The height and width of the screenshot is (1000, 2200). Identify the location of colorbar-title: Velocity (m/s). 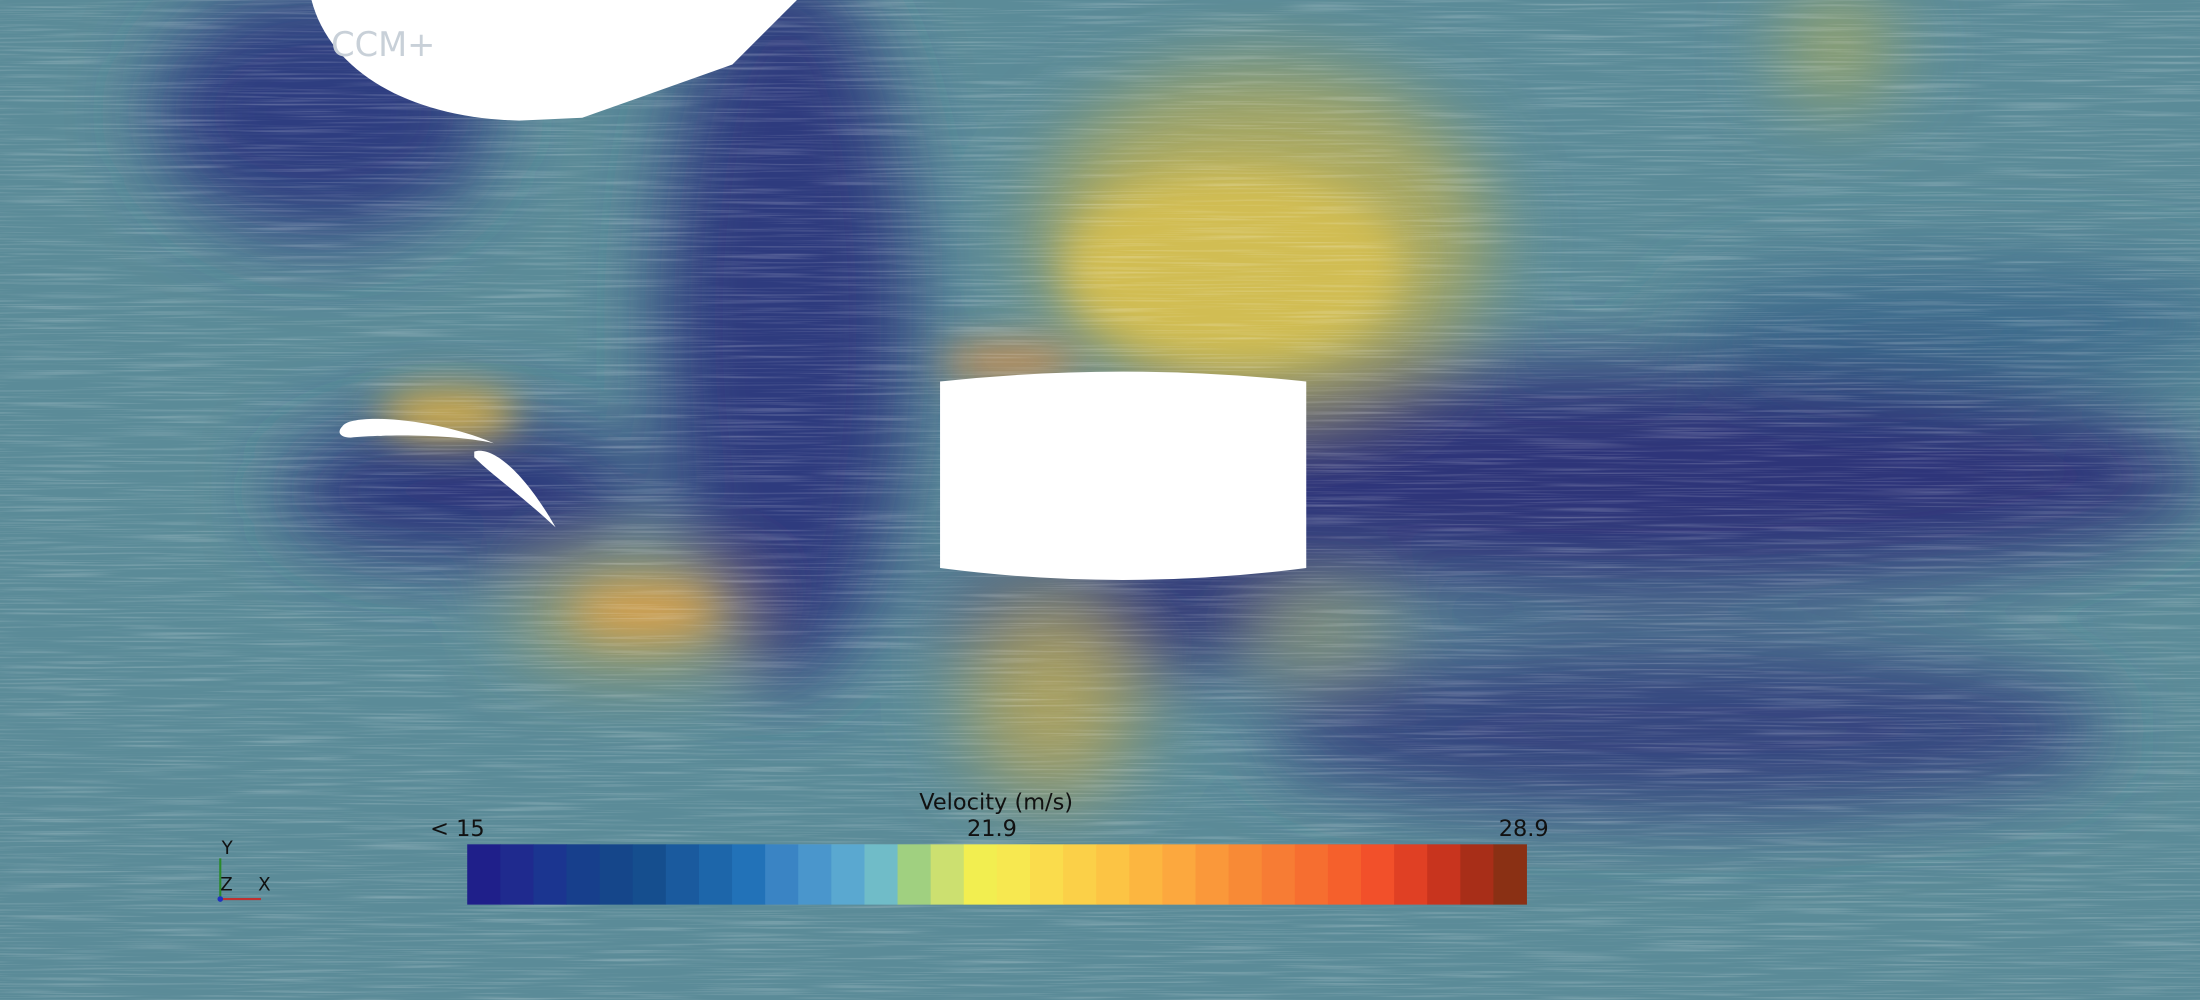
(996, 802).